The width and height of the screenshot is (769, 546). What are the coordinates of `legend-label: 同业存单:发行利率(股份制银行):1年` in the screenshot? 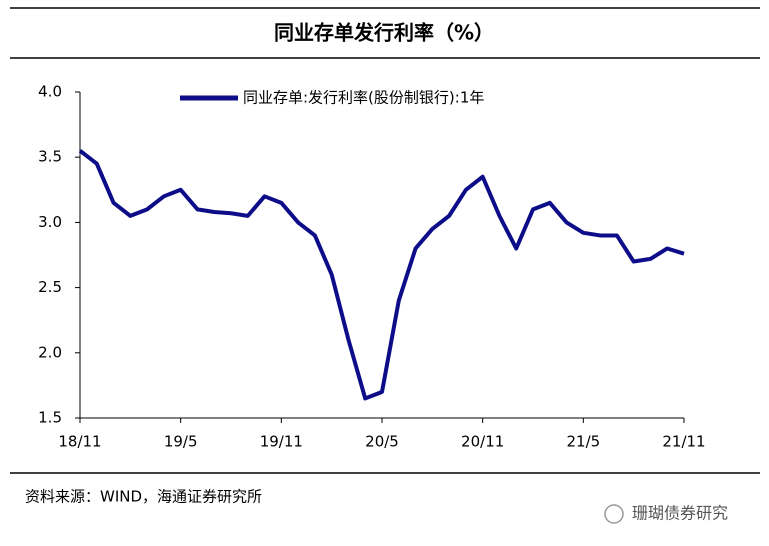 It's located at (363, 98).